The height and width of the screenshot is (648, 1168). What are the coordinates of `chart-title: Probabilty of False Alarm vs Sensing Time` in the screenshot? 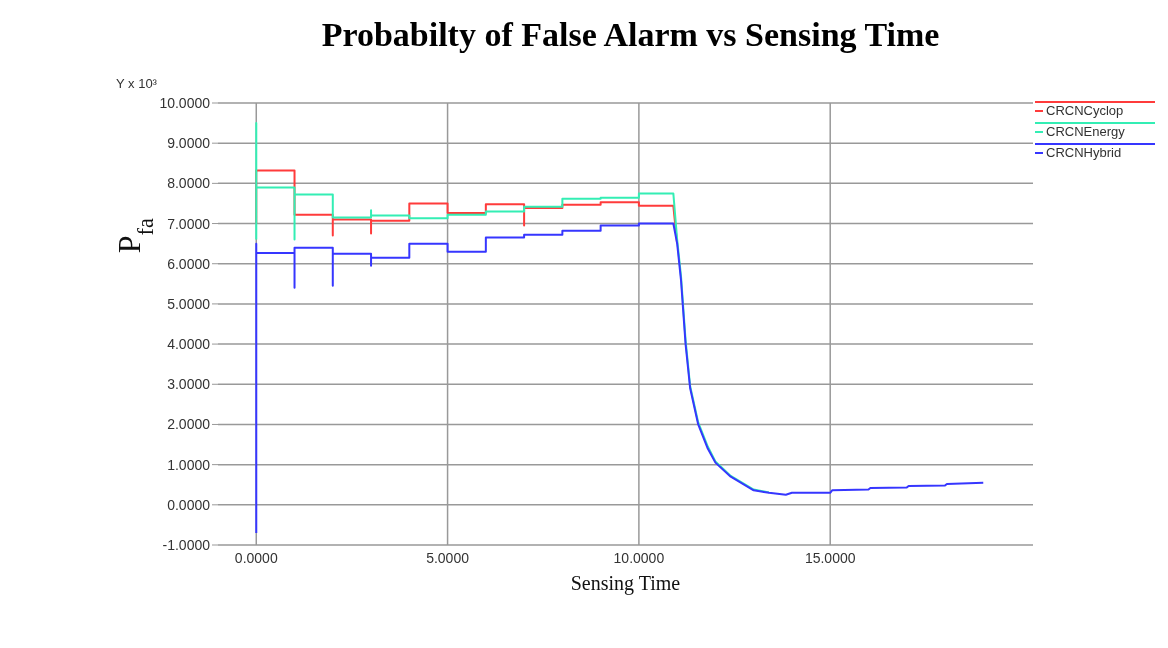 It's located at (630, 35).